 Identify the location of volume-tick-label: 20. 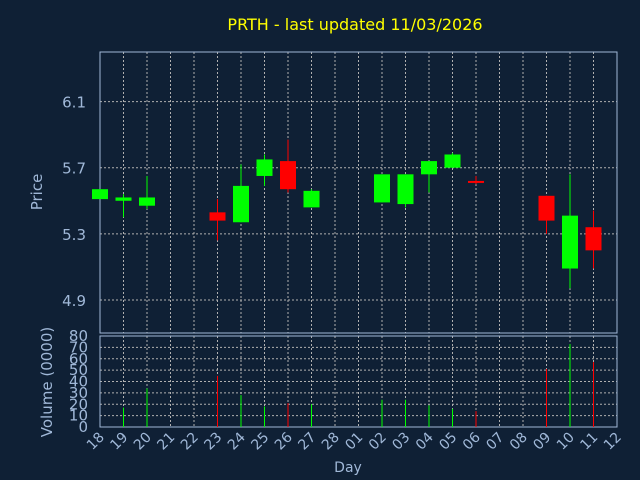
(78, 404).